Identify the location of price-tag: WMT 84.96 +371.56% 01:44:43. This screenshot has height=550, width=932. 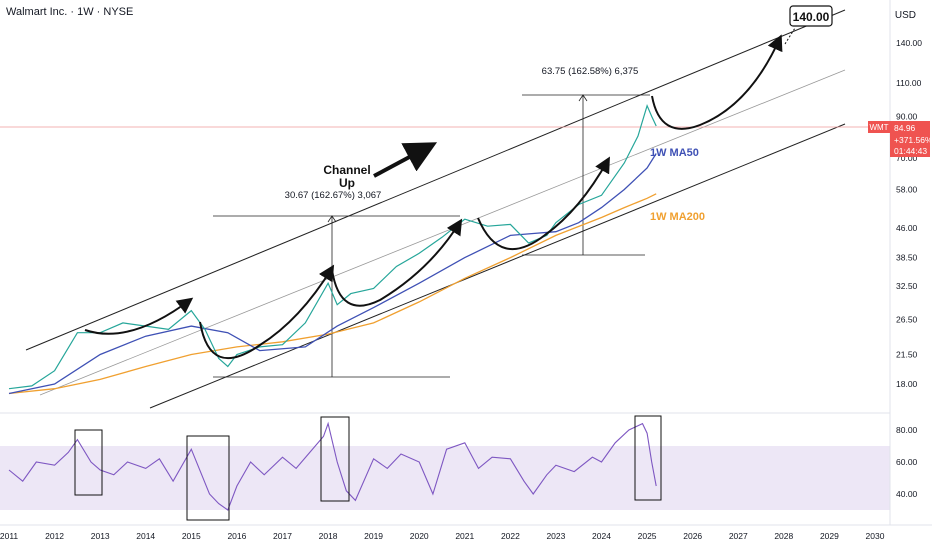
(900, 139).